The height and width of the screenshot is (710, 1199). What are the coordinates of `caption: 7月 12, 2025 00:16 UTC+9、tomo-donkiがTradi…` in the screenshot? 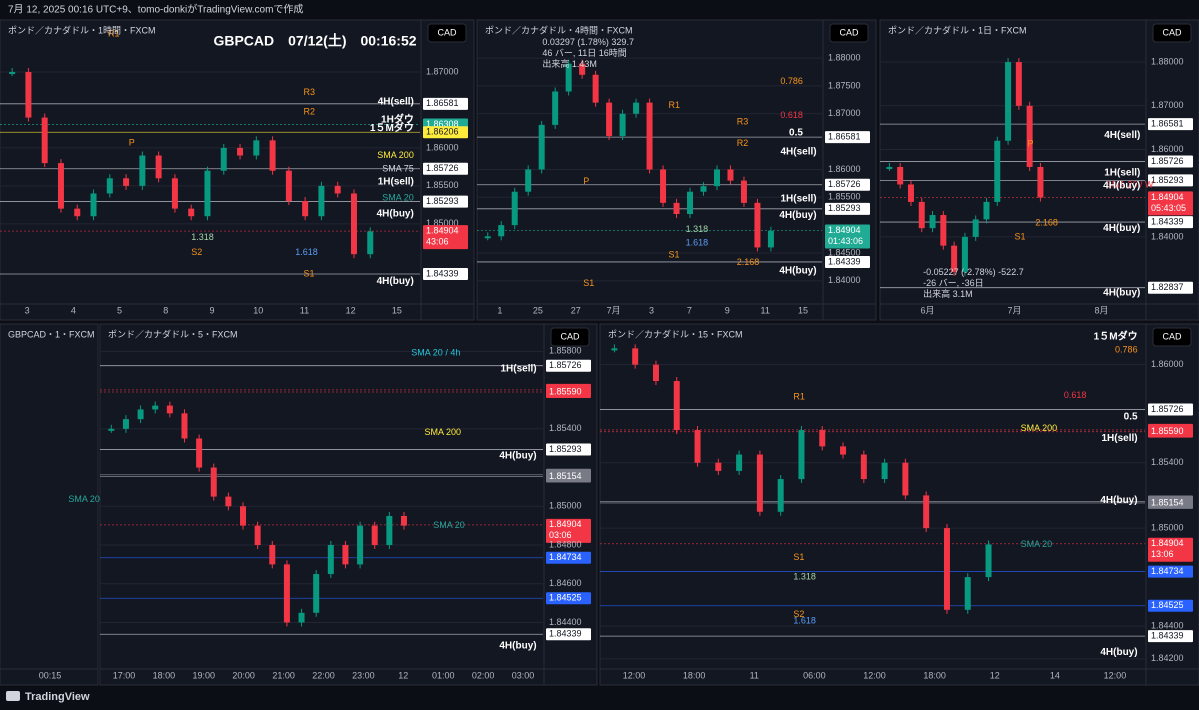 It's located at (155, 9).